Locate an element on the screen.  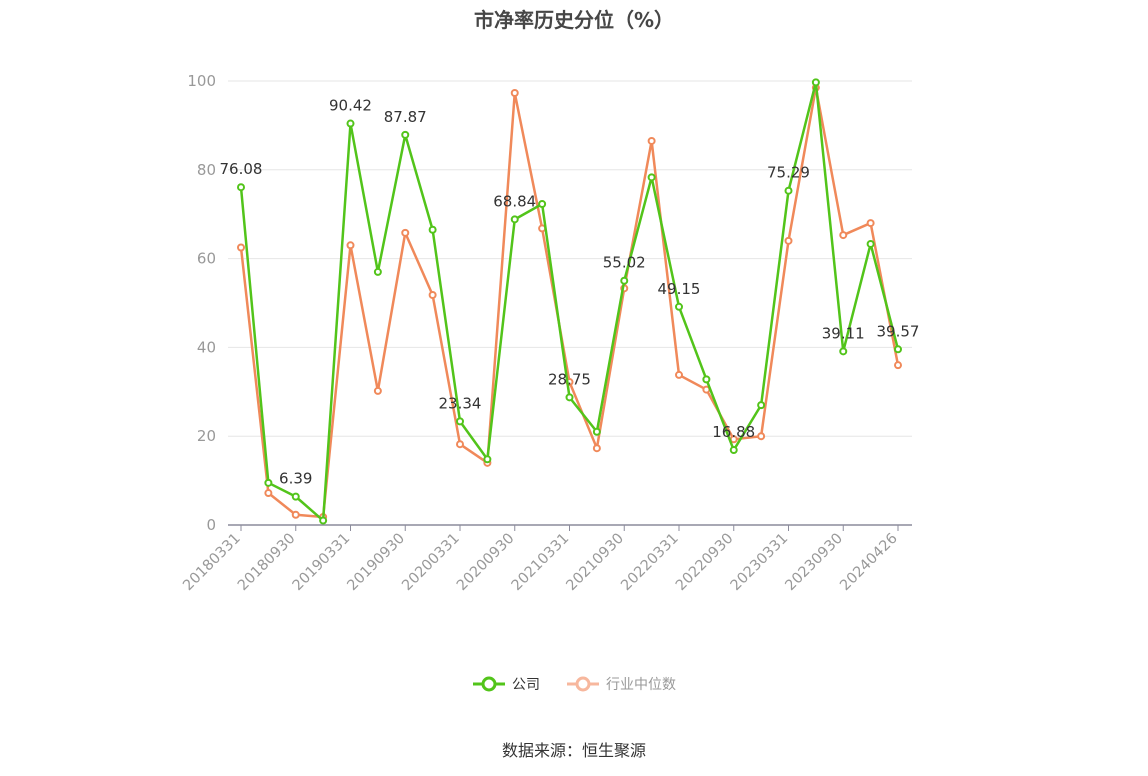
y-tick-label: 60 is located at coordinates (206, 259).